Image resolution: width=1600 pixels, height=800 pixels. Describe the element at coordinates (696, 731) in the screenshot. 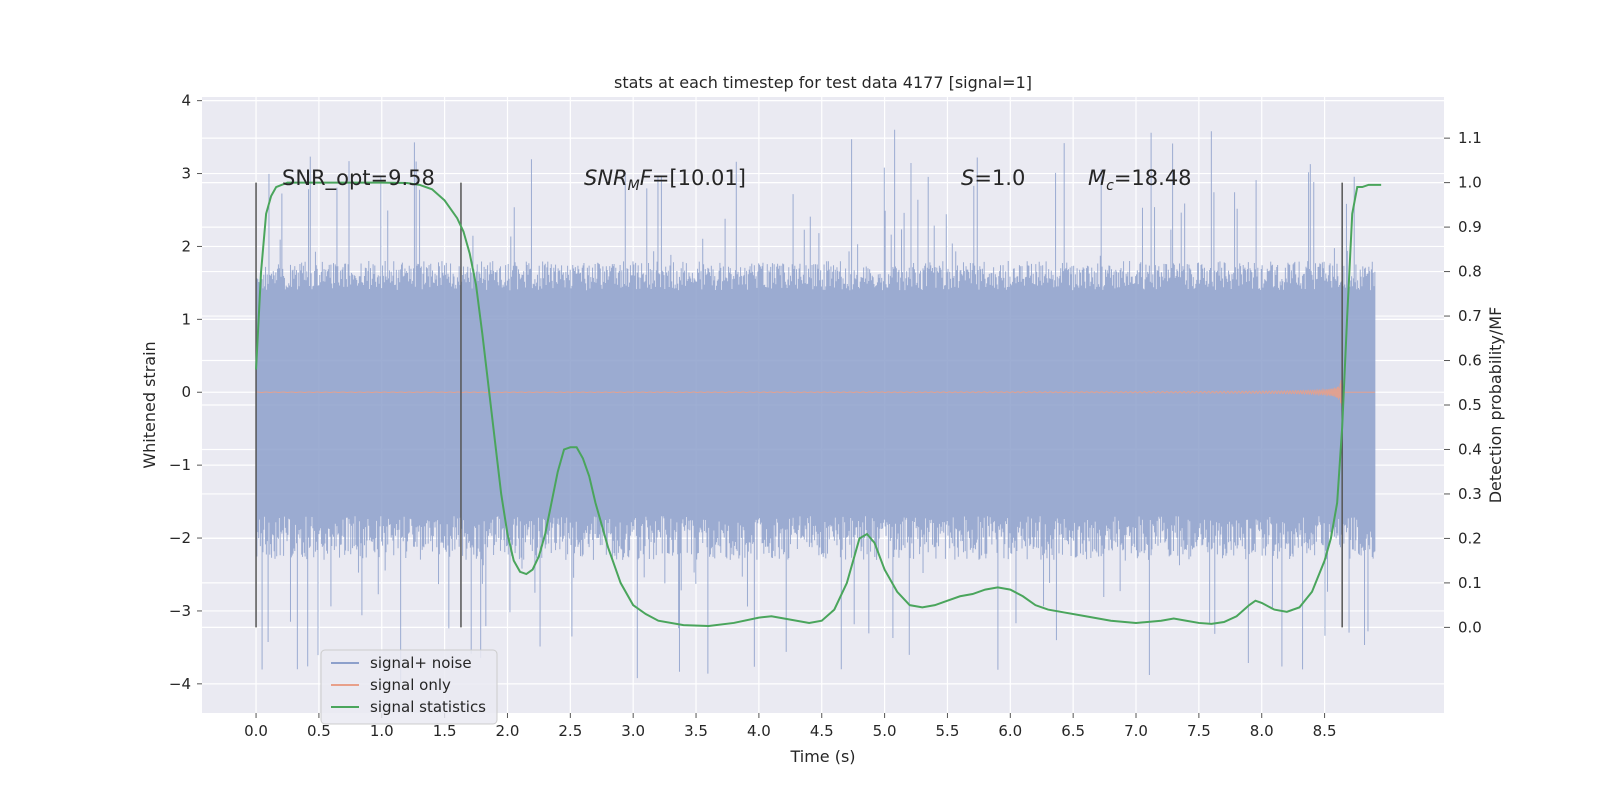

I see `x-tick-label-7: 3.5` at that location.